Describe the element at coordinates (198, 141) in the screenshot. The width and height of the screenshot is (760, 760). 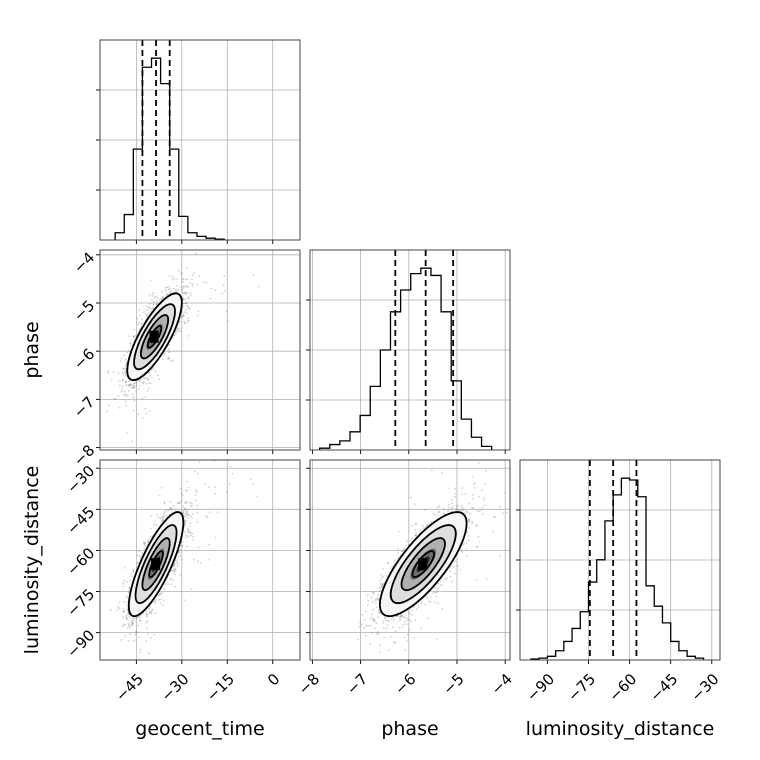
I see `panel-geocent_time-hist` at that location.